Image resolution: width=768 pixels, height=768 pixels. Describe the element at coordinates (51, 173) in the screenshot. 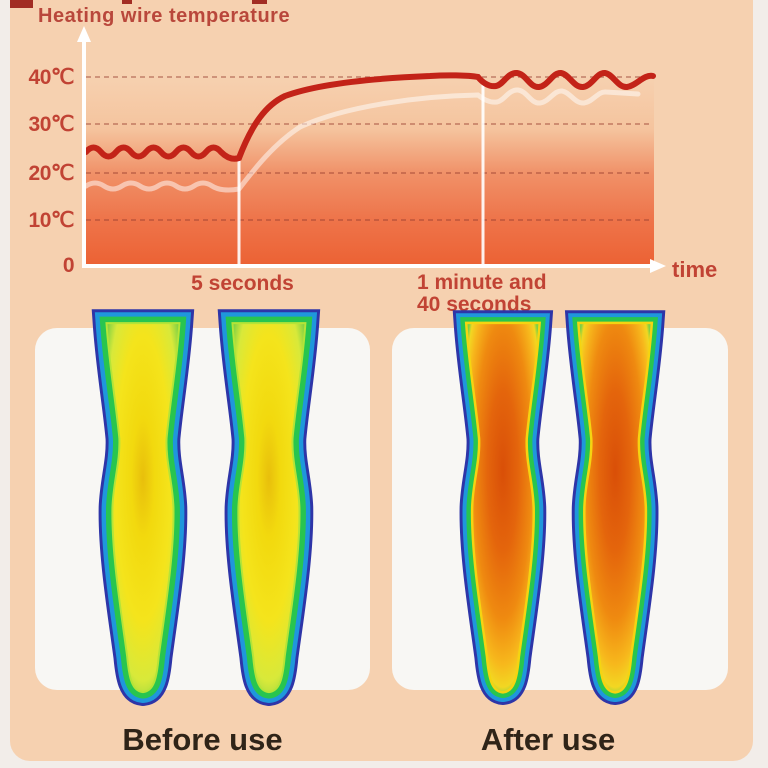

I see `y-tick-20: 20℃` at that location.